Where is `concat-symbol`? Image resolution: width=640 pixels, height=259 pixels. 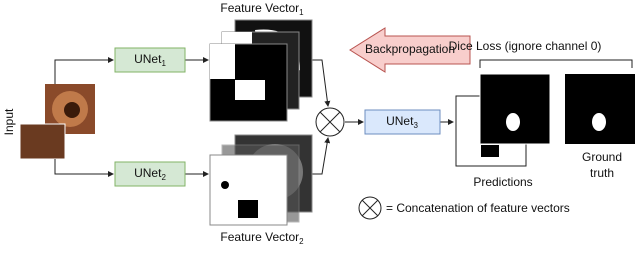 concat-symbol is located at coordinates (330, 122).